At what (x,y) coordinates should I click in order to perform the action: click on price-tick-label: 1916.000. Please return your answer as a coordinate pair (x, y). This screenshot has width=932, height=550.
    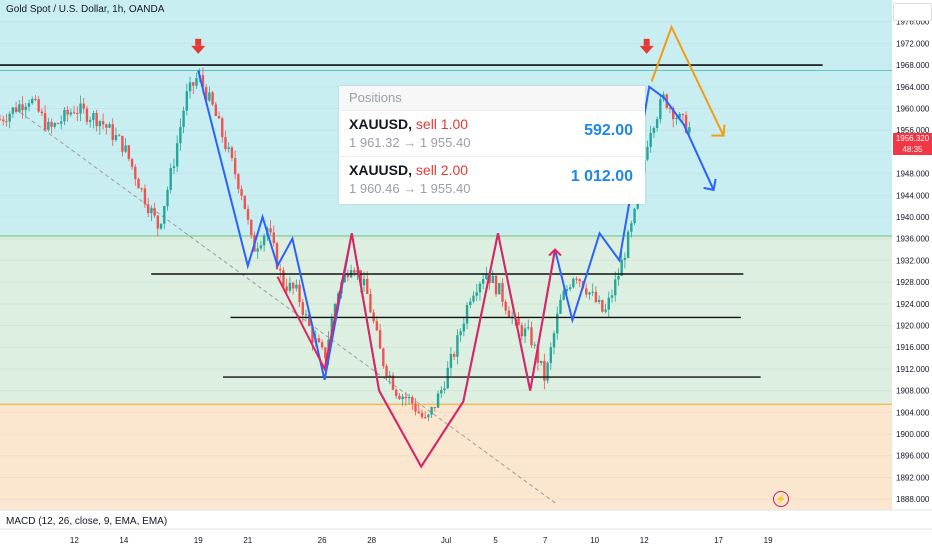
    Looking at the image, I should click on (913, 347).